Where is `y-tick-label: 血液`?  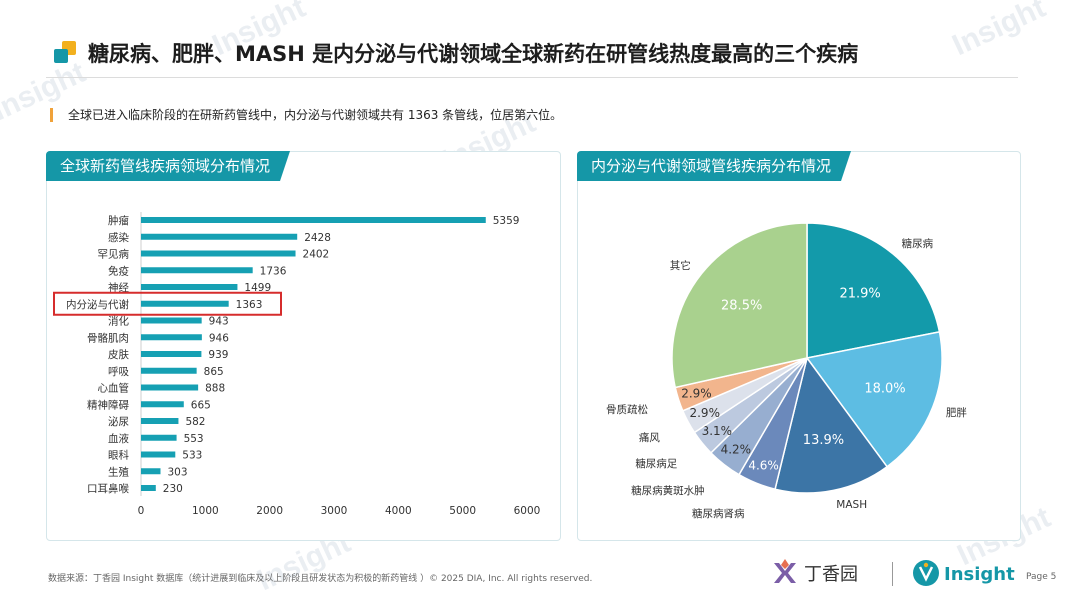
y-tick-label: 血液 is located at coordinates (118, 438).